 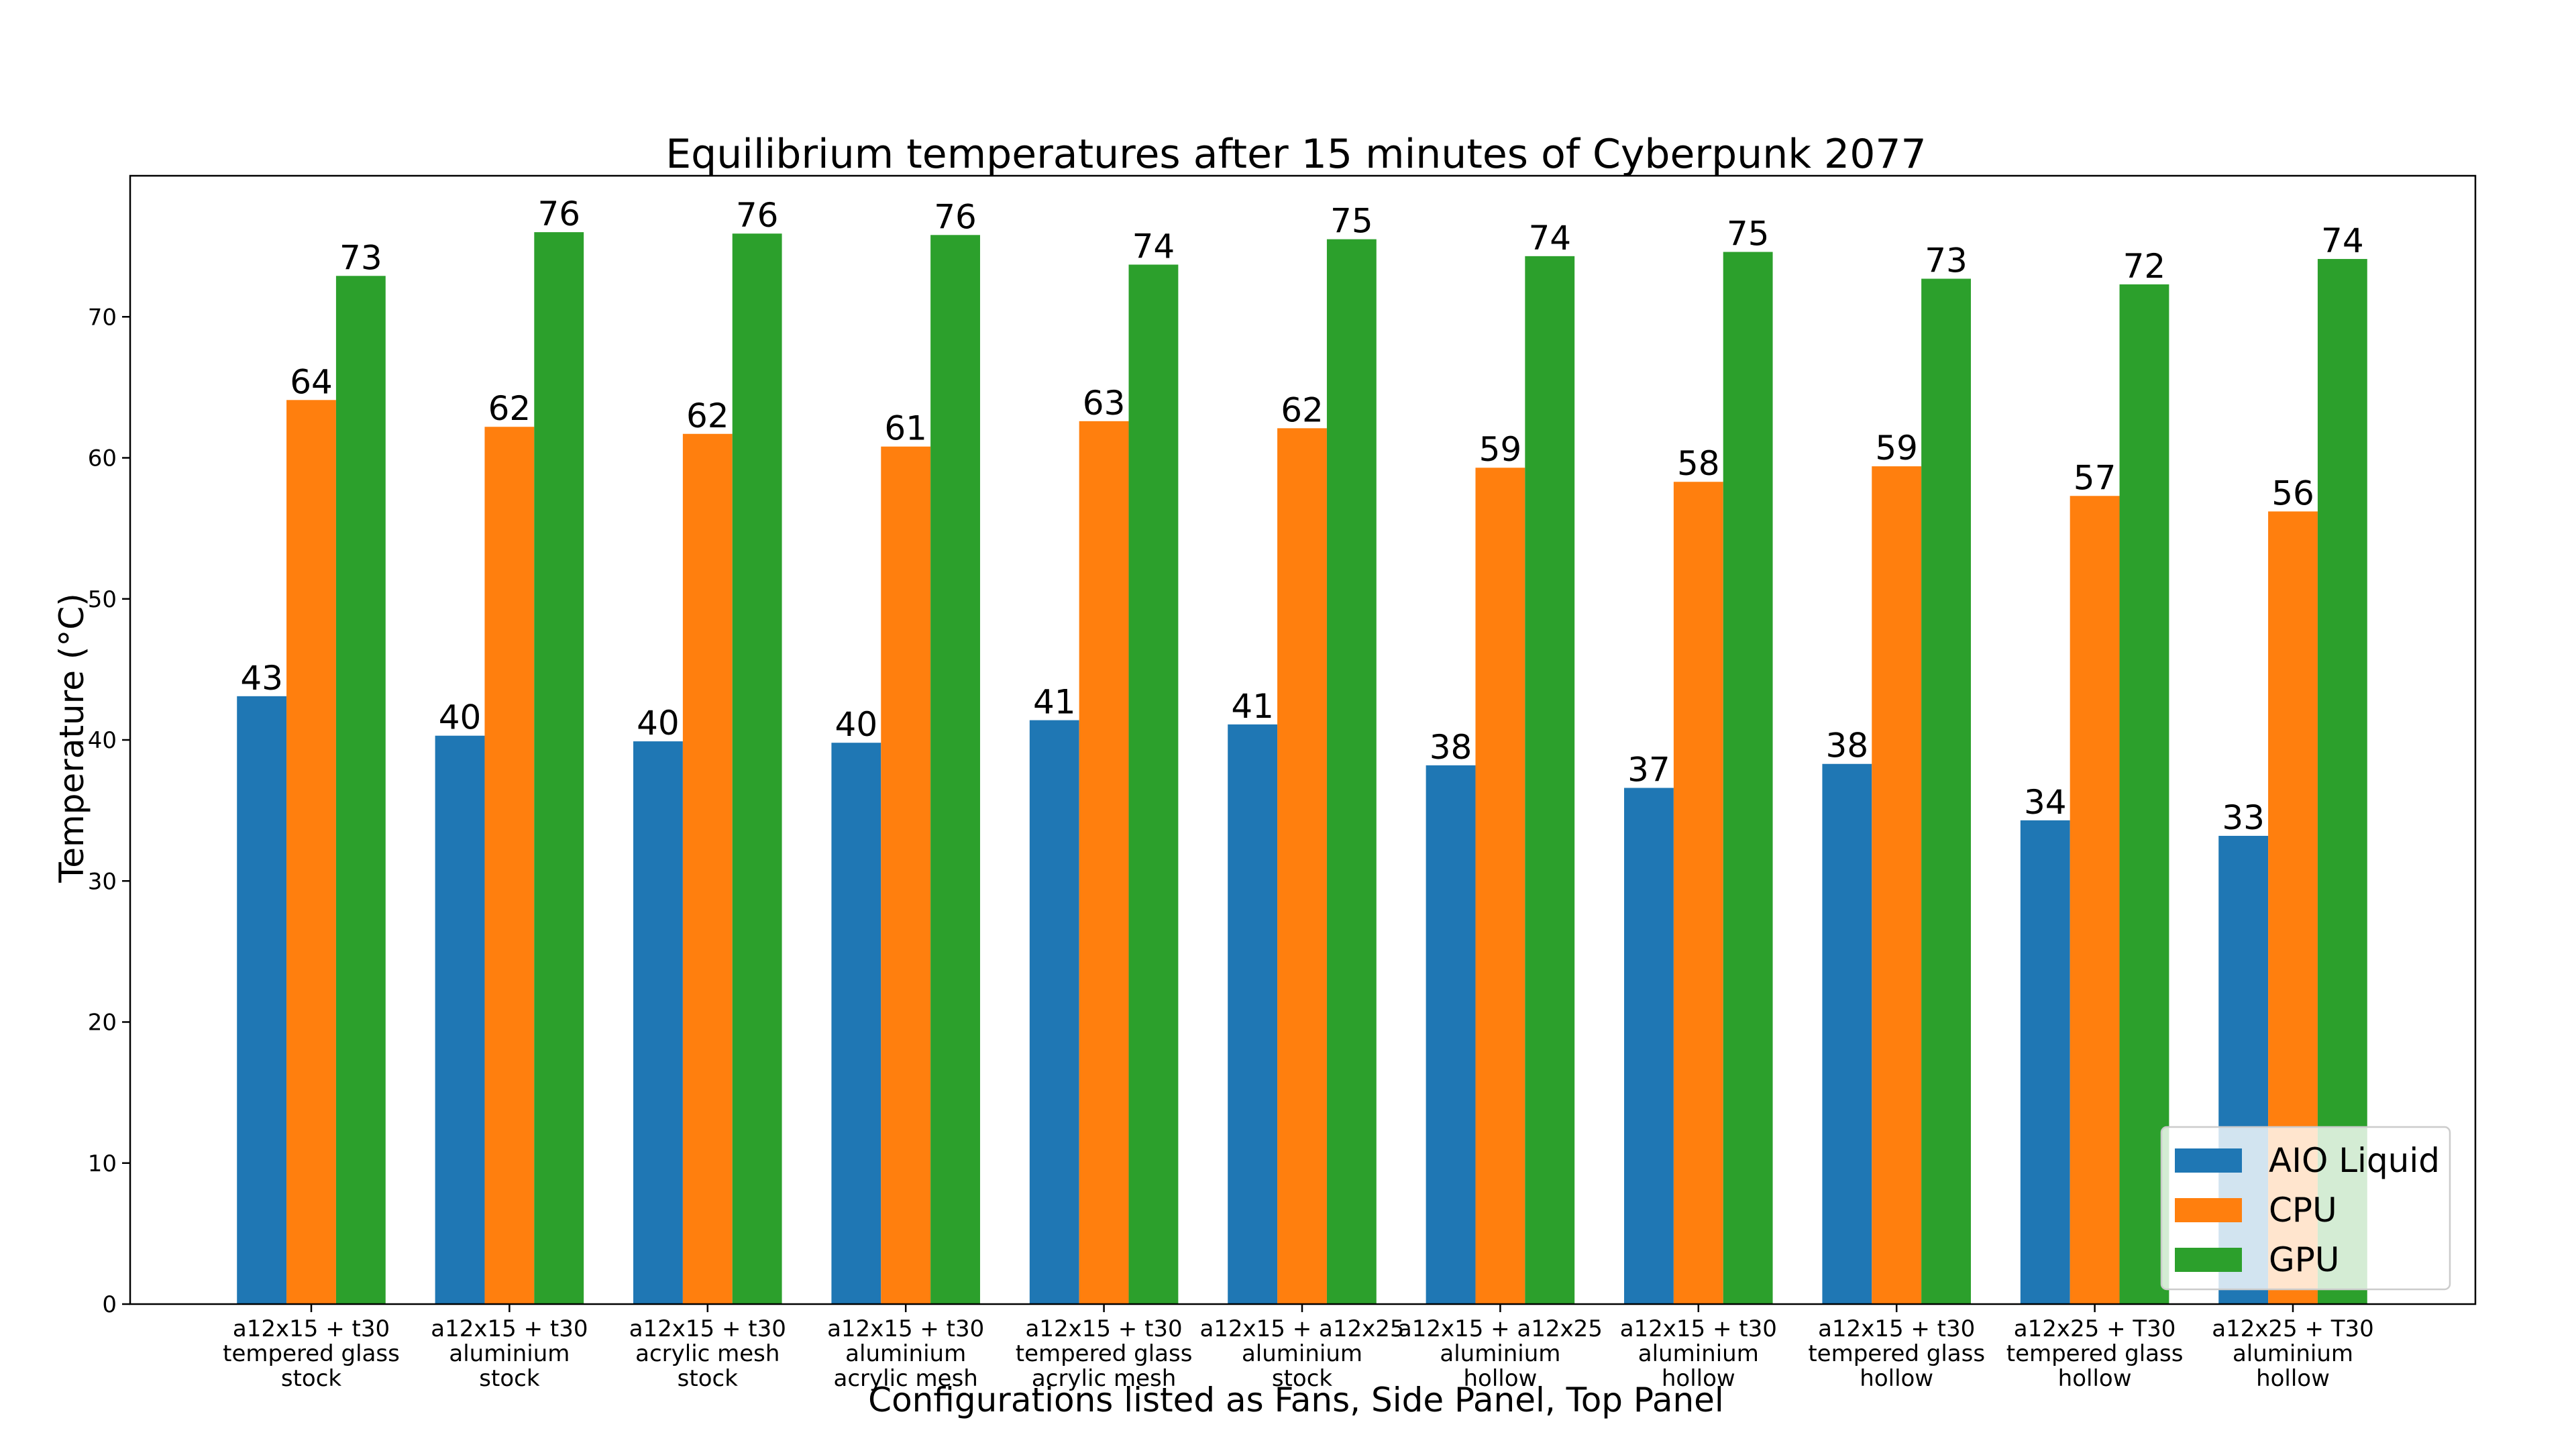 What do you see at coordinates (311, 381) in the screenshot?
I see `bar-value-label: 64` at bounding box center [311, 381].